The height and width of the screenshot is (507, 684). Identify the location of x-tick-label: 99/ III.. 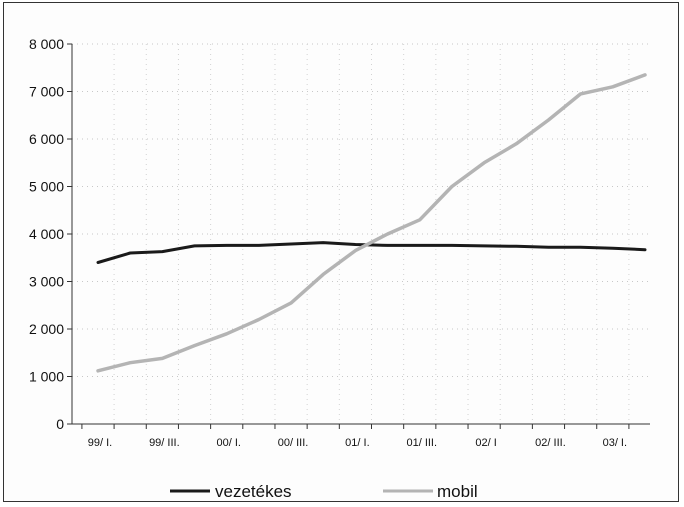
(164, 443).